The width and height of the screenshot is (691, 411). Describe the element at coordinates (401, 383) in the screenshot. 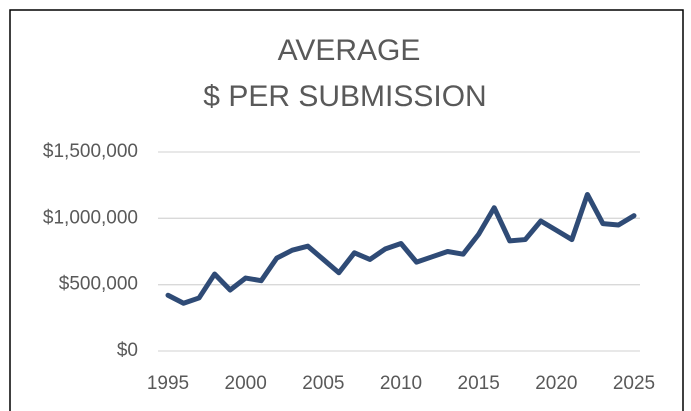

I see `x-tick-label: 2010` at that location.